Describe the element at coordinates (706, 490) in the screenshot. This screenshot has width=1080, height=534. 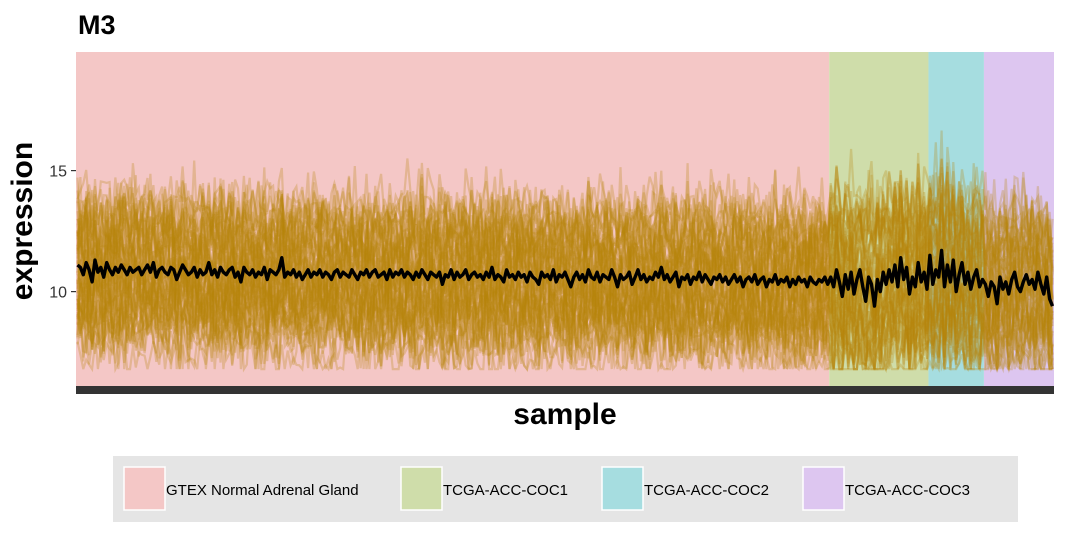
I see `legend-label-3: TCGA-ACC-COC2` at that location.